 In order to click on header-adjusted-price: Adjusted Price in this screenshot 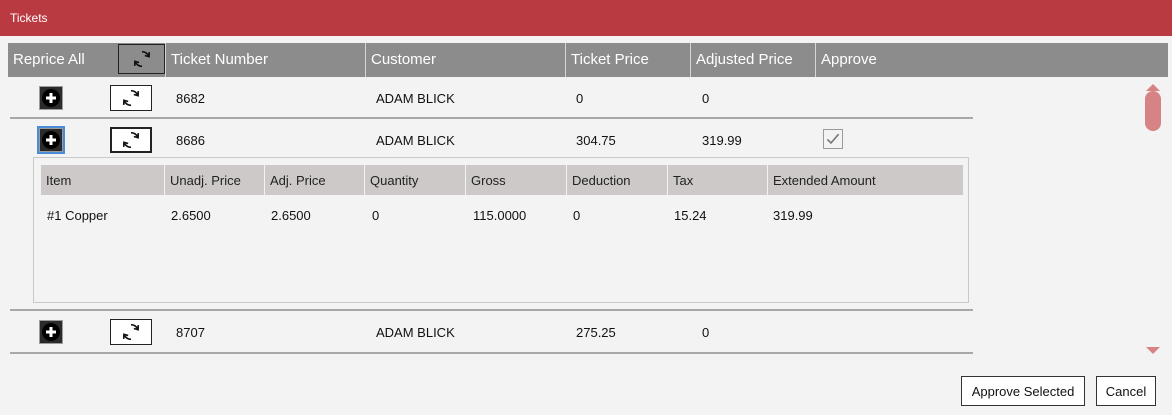, I will do `click(752, 60)`.